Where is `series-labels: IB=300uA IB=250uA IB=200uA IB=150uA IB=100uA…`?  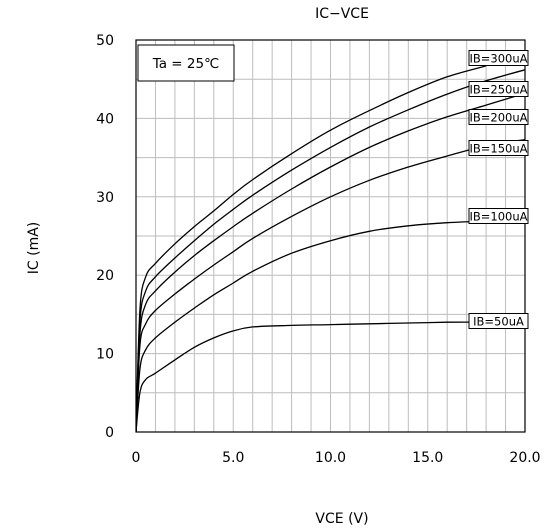 series-labels: IB=300uA IB=250uA IB=200uA IB=150uA IB=100uA… is located at coordinates (498, 189).